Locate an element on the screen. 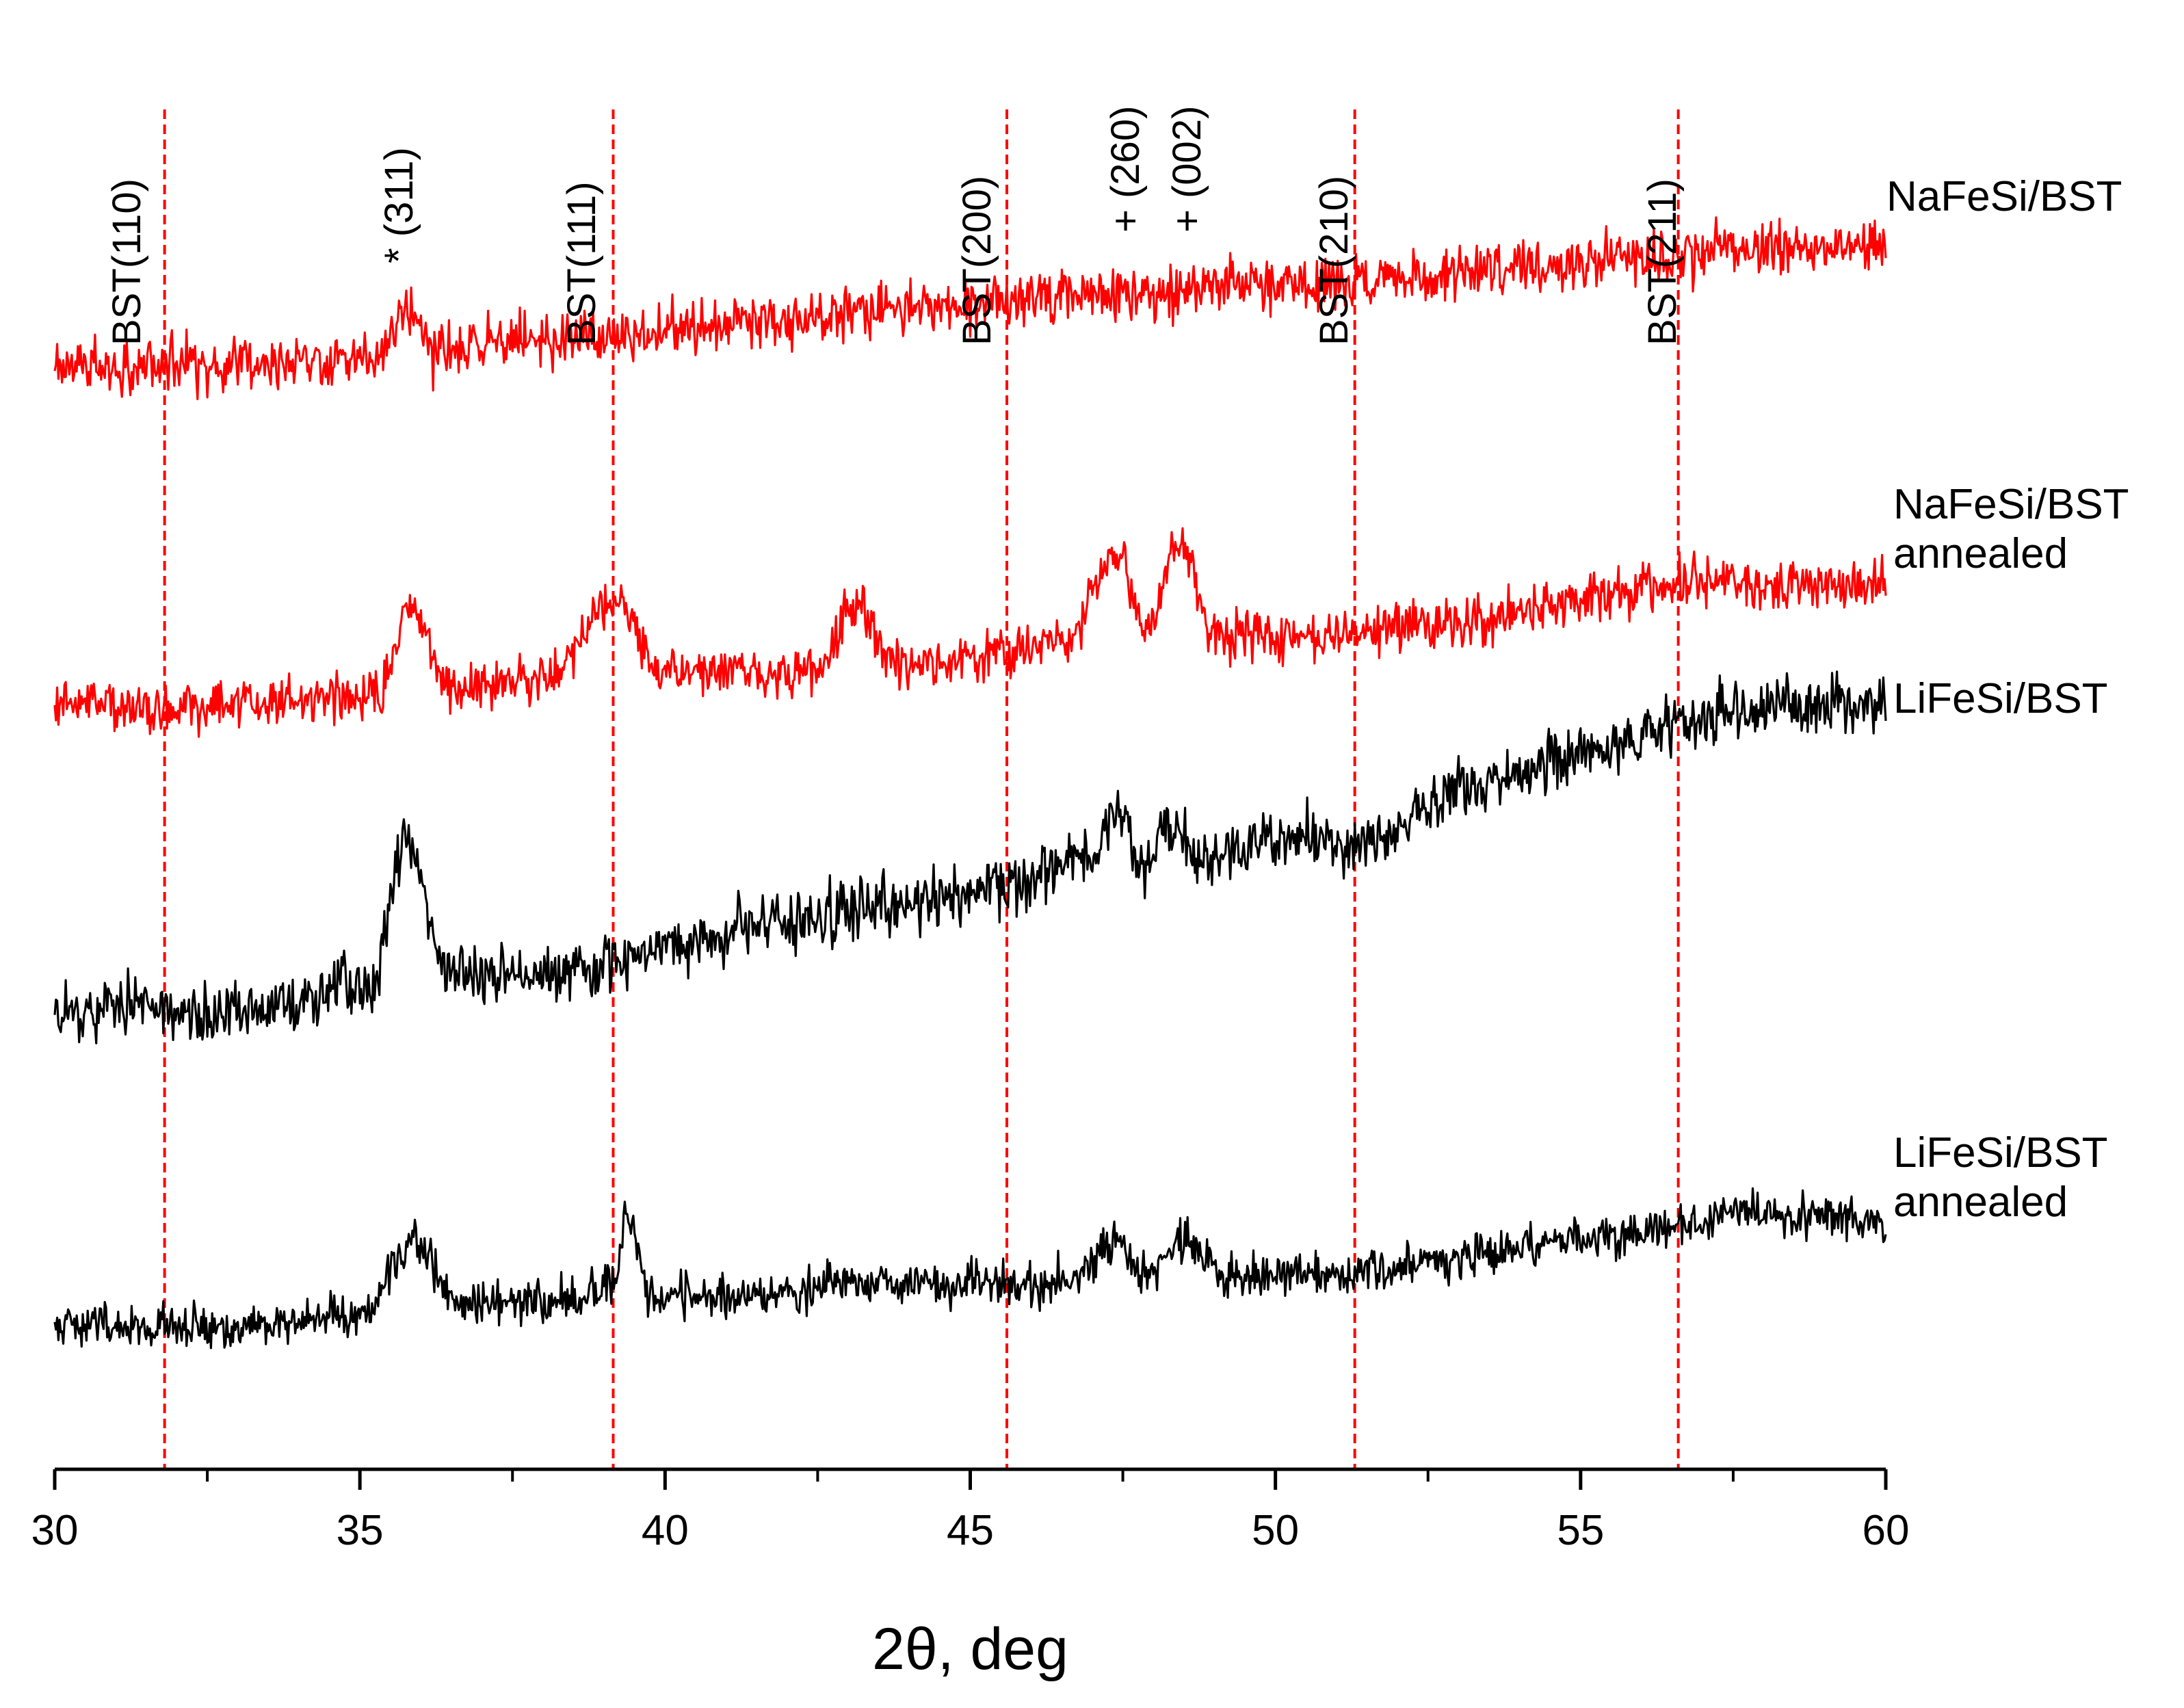 Image resolution: width=2184 pixels, height=1708 pixels. phase-peak-label: + (002) is located at coordinates (1187, 169).